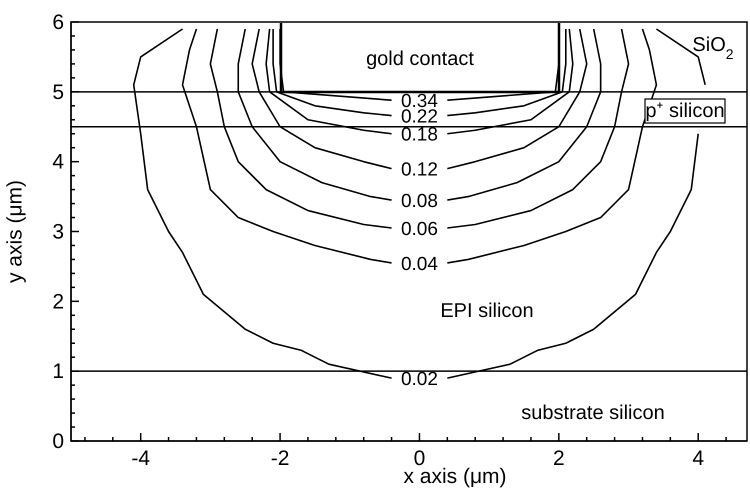 This screenshot has height=489, width=750. What do you see at coordinates (58, 372) in the screenshot?
I see `y-tick-label: 1` at bounding box center [58, 372].